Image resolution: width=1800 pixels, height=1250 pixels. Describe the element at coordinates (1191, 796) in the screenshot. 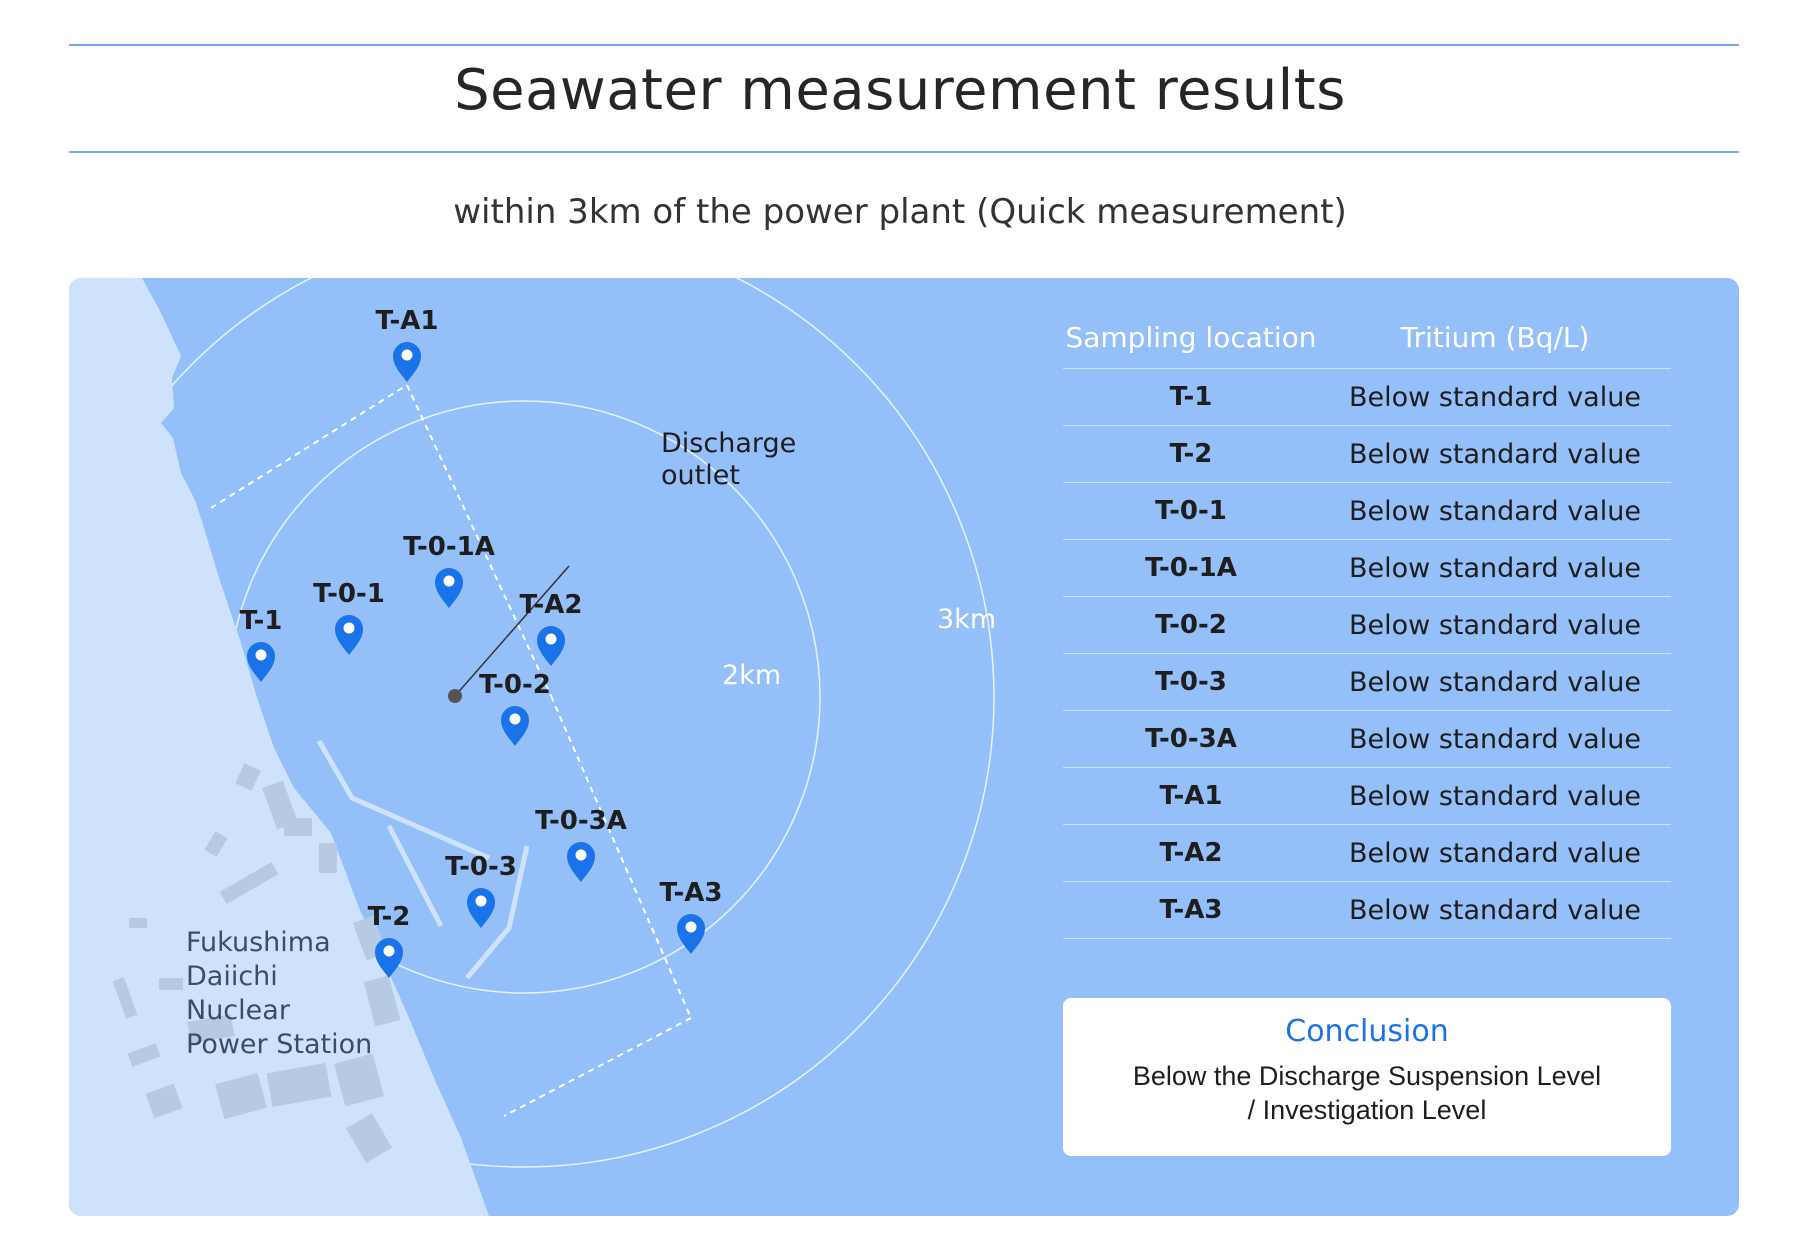

I see `cell-location: T-A1` at that location.